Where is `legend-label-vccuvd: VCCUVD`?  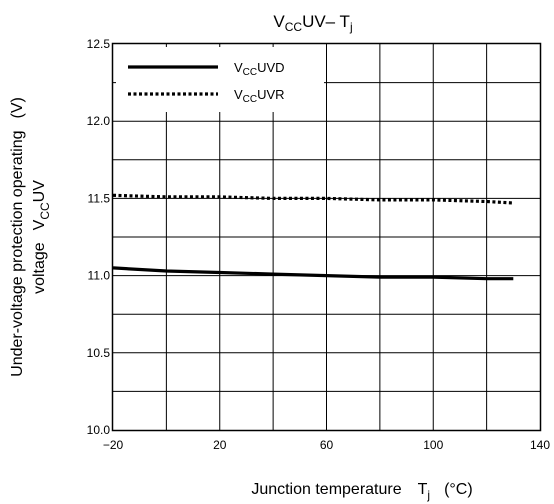
legend-label-vccuvd: VCCUVD is located at coordinates (259, 69).